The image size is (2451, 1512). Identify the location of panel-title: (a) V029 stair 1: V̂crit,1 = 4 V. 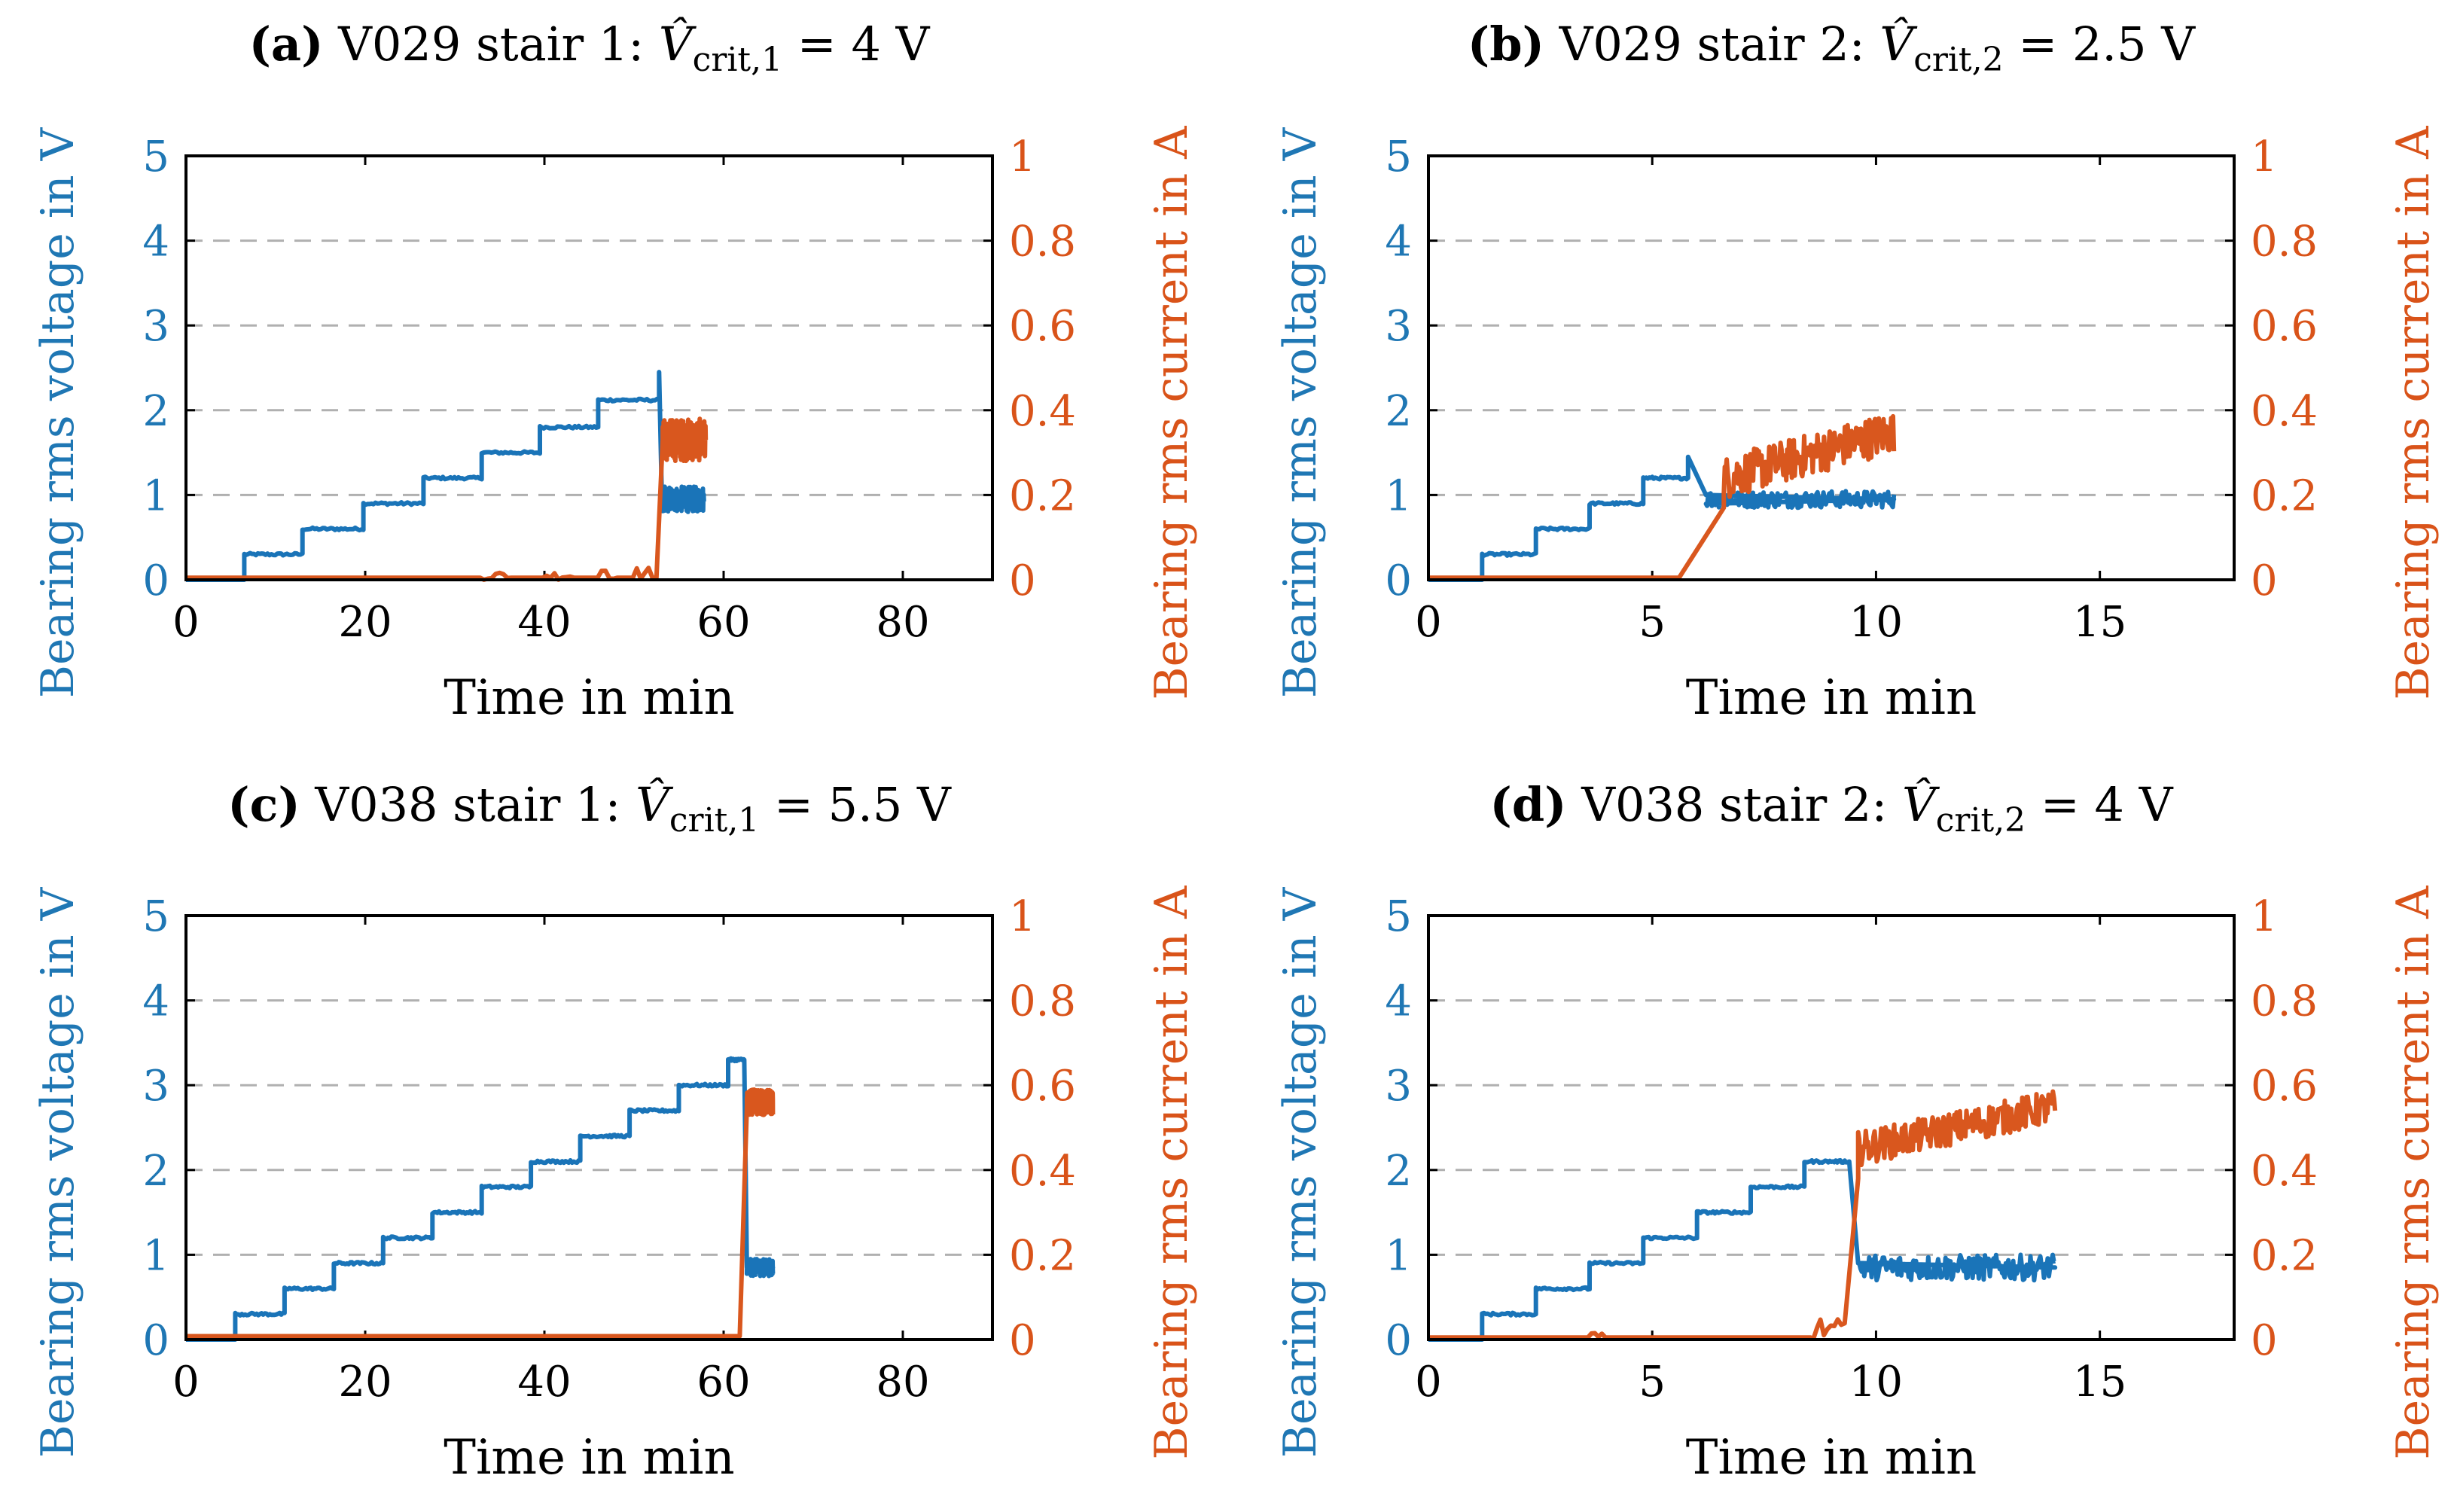
(590, 48).